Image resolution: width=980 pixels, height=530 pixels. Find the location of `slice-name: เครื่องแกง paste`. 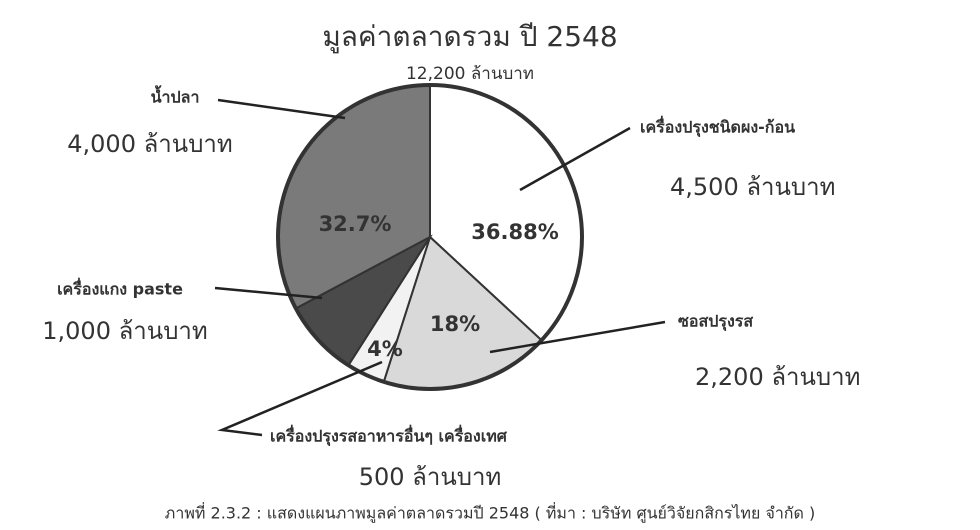

slice-name: เครื่องแกง paste is located at coordinates (120, 288).